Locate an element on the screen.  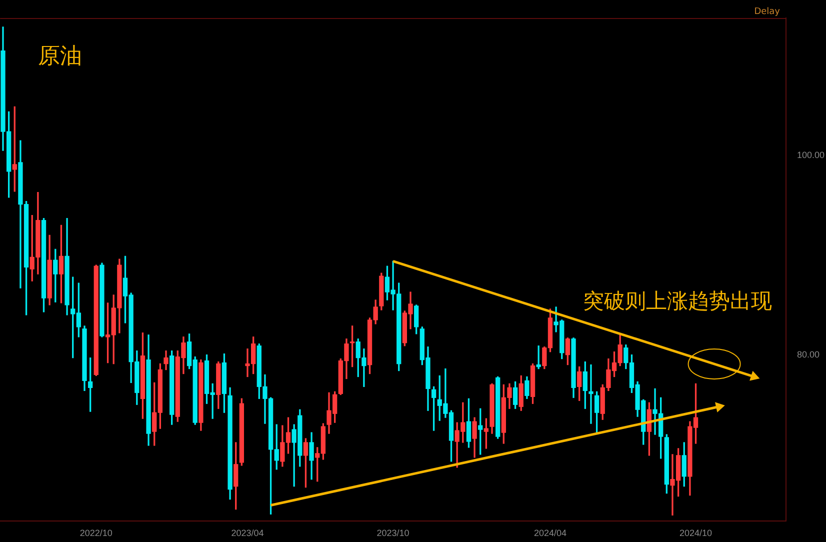
y-tick-label: 80.00 is located at coordinates (808, 354).